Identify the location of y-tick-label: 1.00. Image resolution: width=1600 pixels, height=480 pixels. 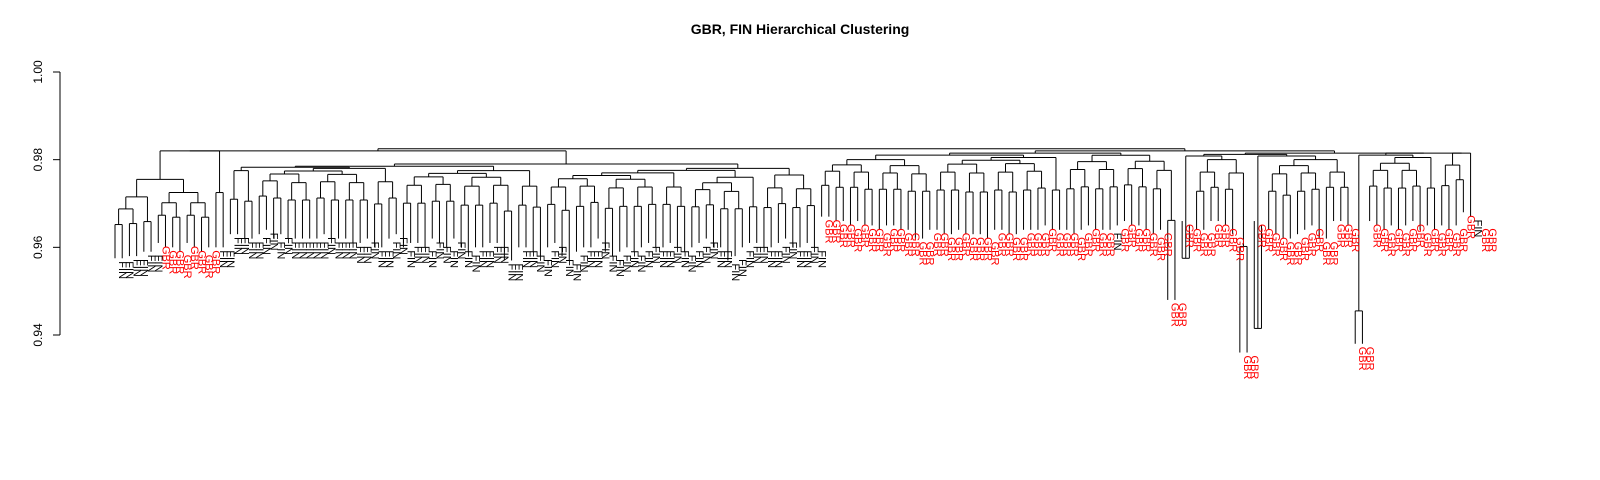
(38, 72).